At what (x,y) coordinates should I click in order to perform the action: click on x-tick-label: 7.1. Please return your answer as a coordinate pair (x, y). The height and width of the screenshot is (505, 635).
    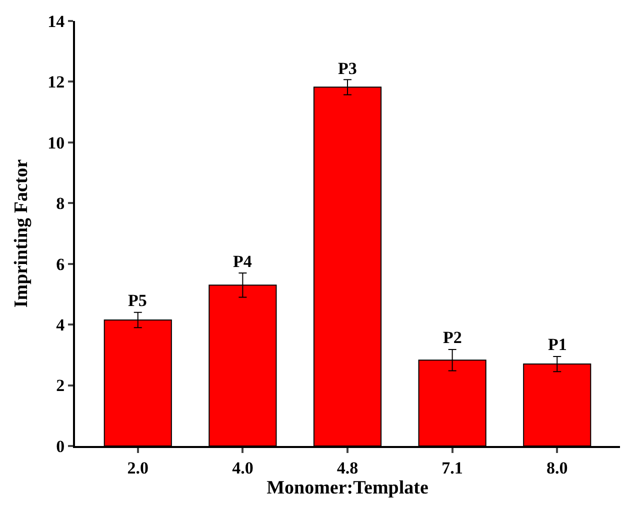
    Looking at the image, I should click on (452, 468).